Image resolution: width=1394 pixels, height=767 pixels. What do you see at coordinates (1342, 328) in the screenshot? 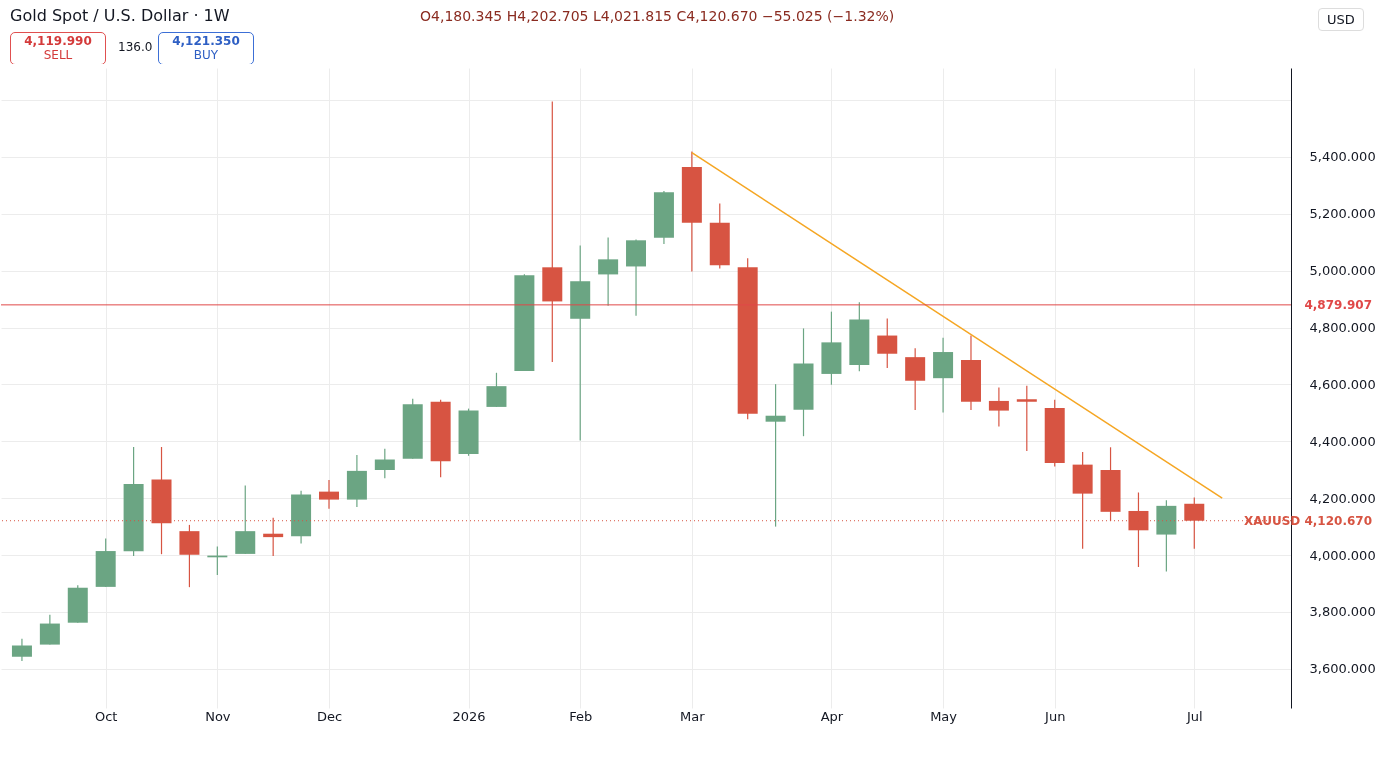
I see `y-tick-label: 4,800.000` at bounding box center [1342, 328].